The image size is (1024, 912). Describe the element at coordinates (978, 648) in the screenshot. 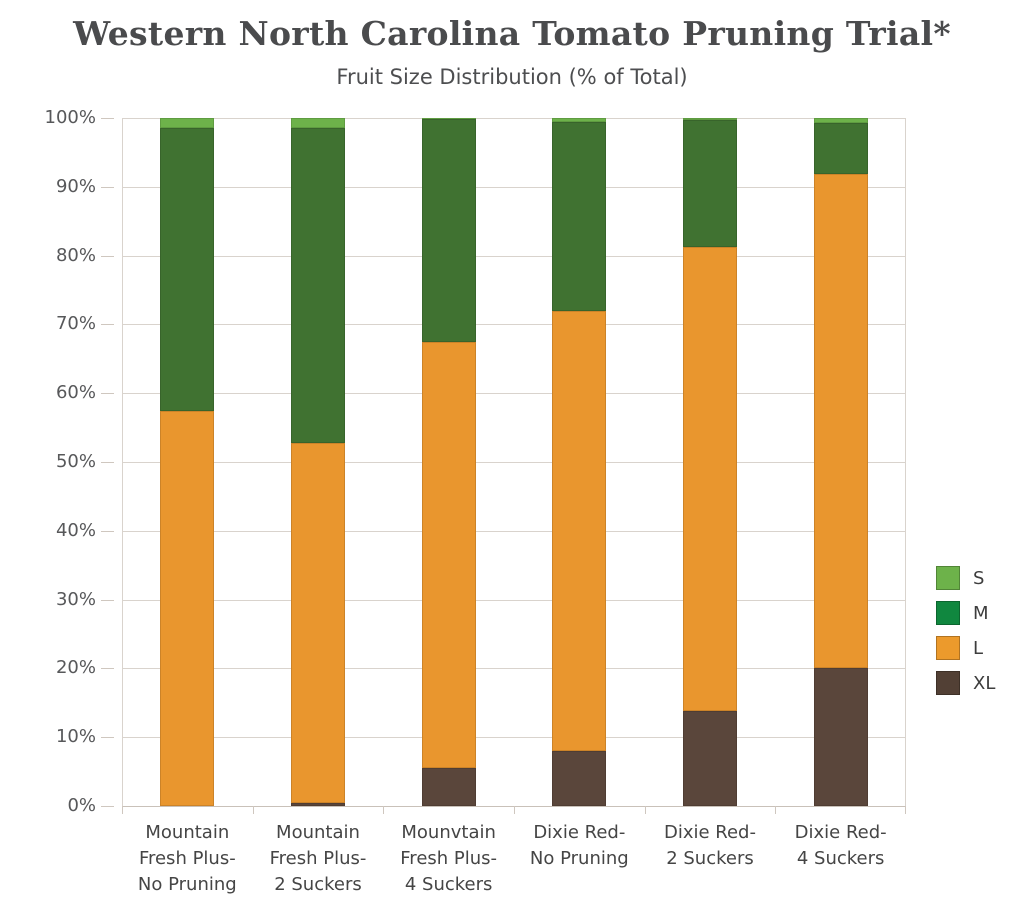

I see `legend-label: L` at that location.